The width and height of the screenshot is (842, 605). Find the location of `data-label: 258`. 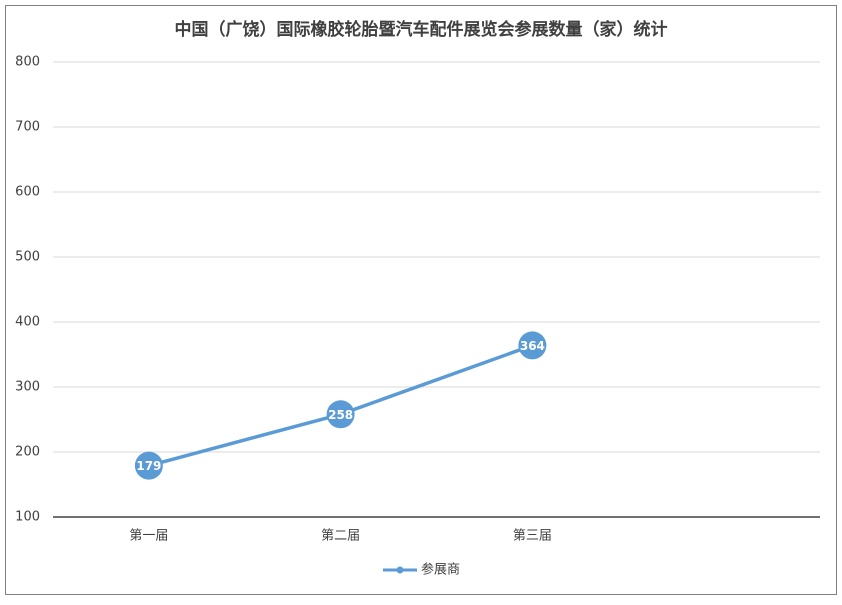

data-label: 258 is located at coordinates (340, 415).